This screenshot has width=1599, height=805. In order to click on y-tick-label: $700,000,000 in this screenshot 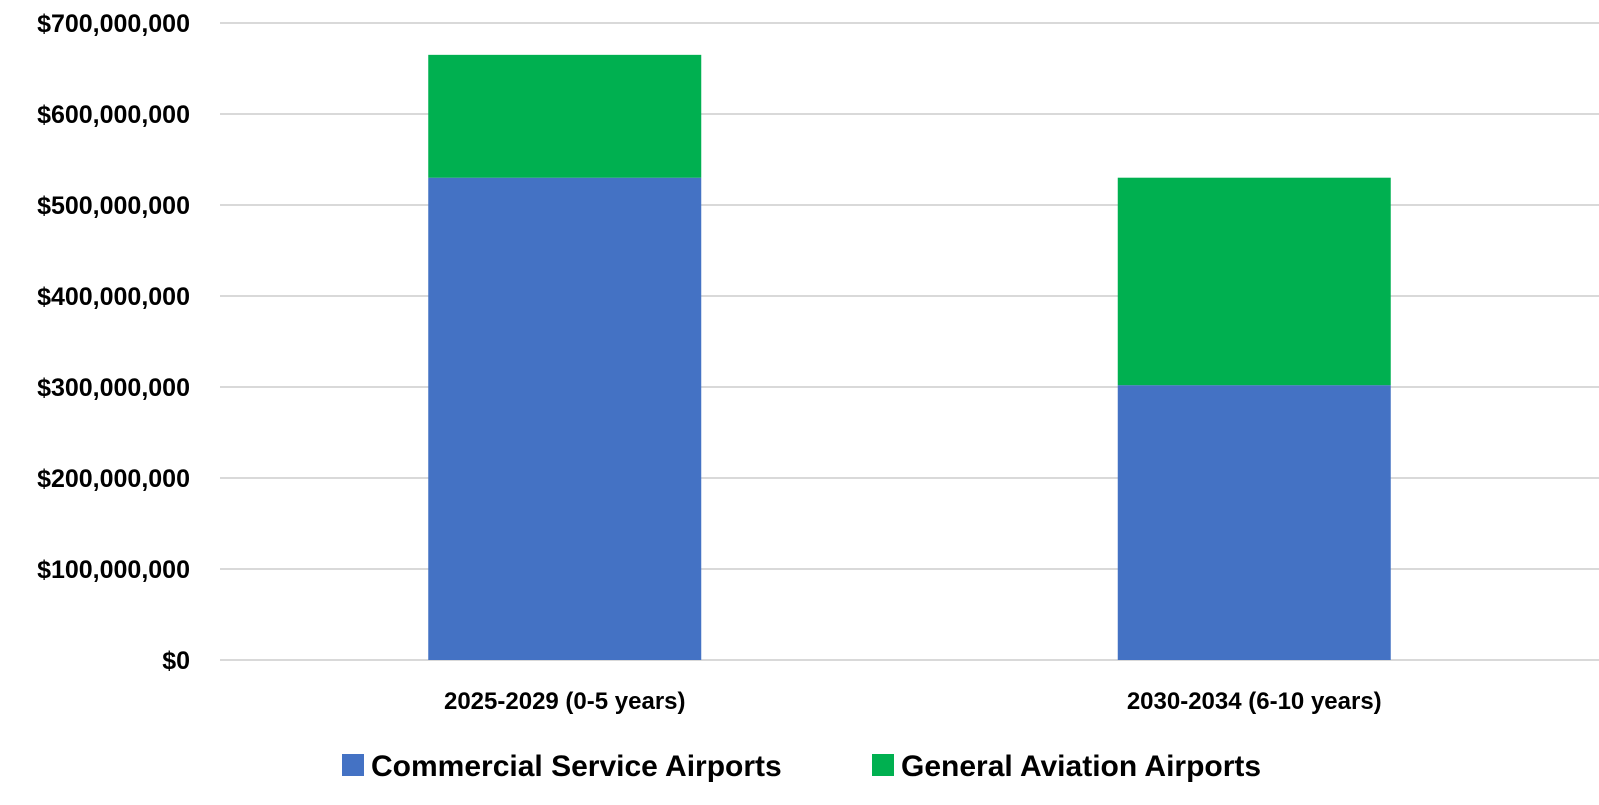, I will do `click(113, 24)`.